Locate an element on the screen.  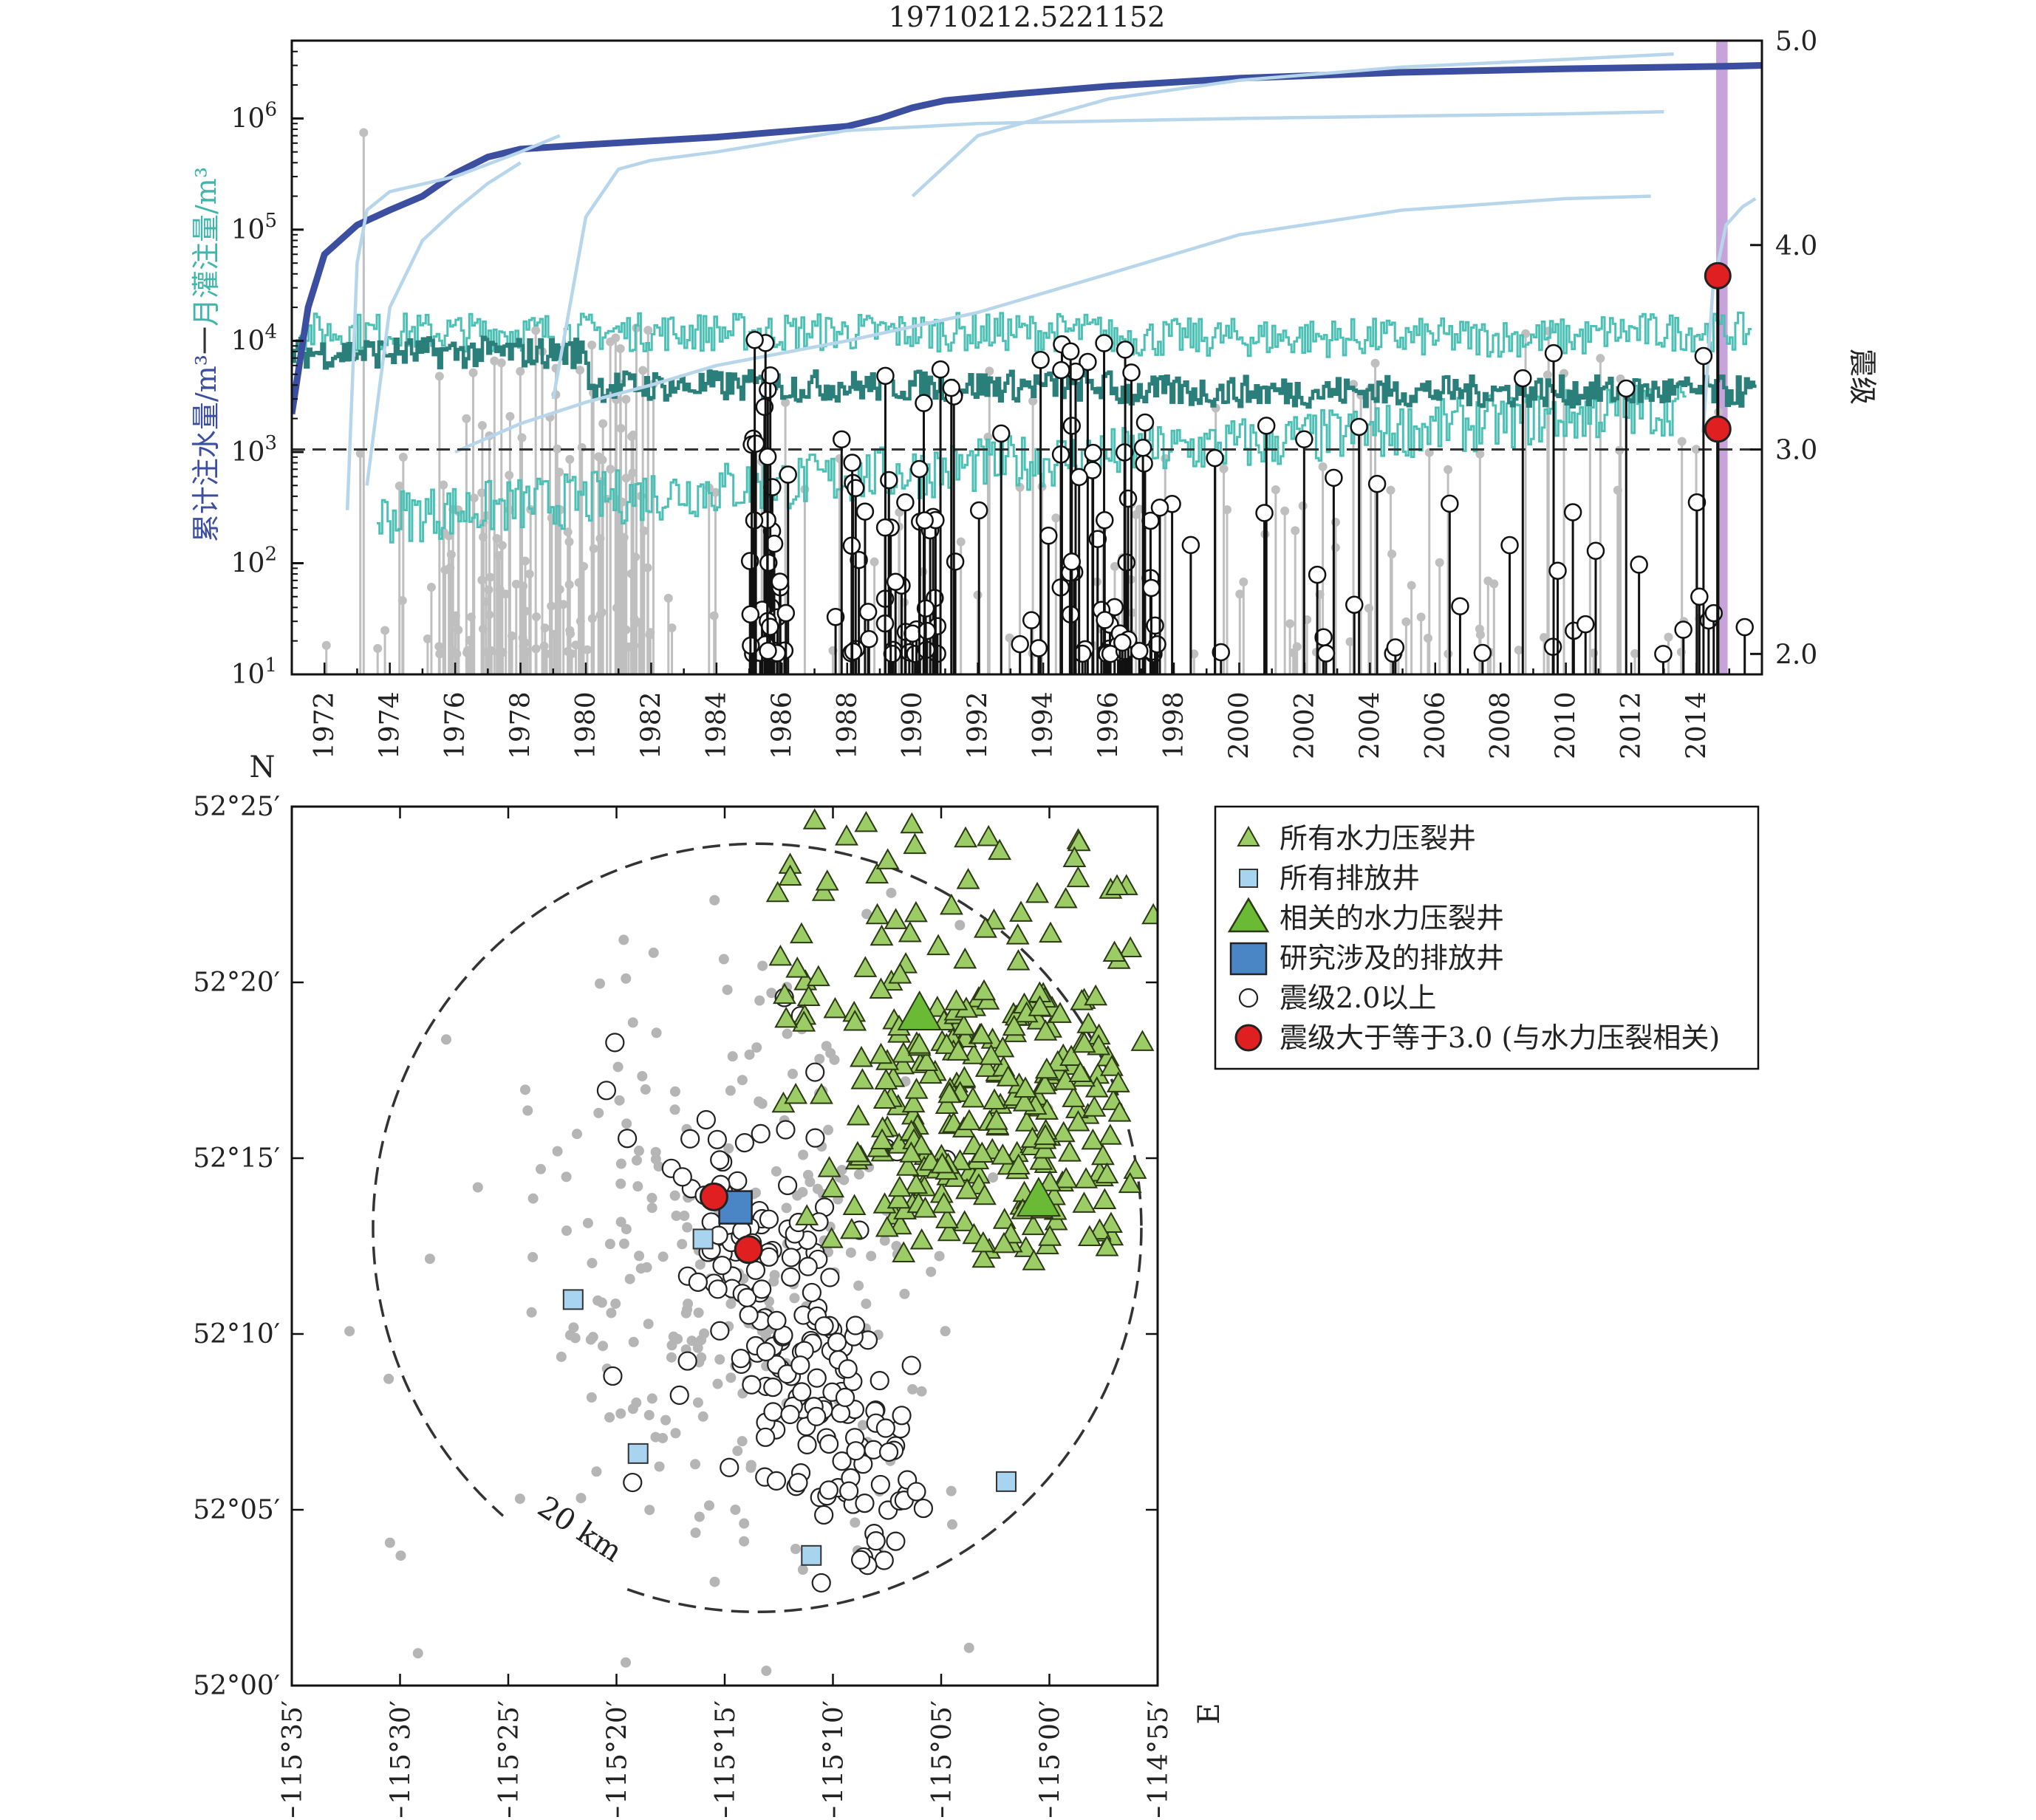
other-cumulative-curve is located at coordinates (1107, 254).